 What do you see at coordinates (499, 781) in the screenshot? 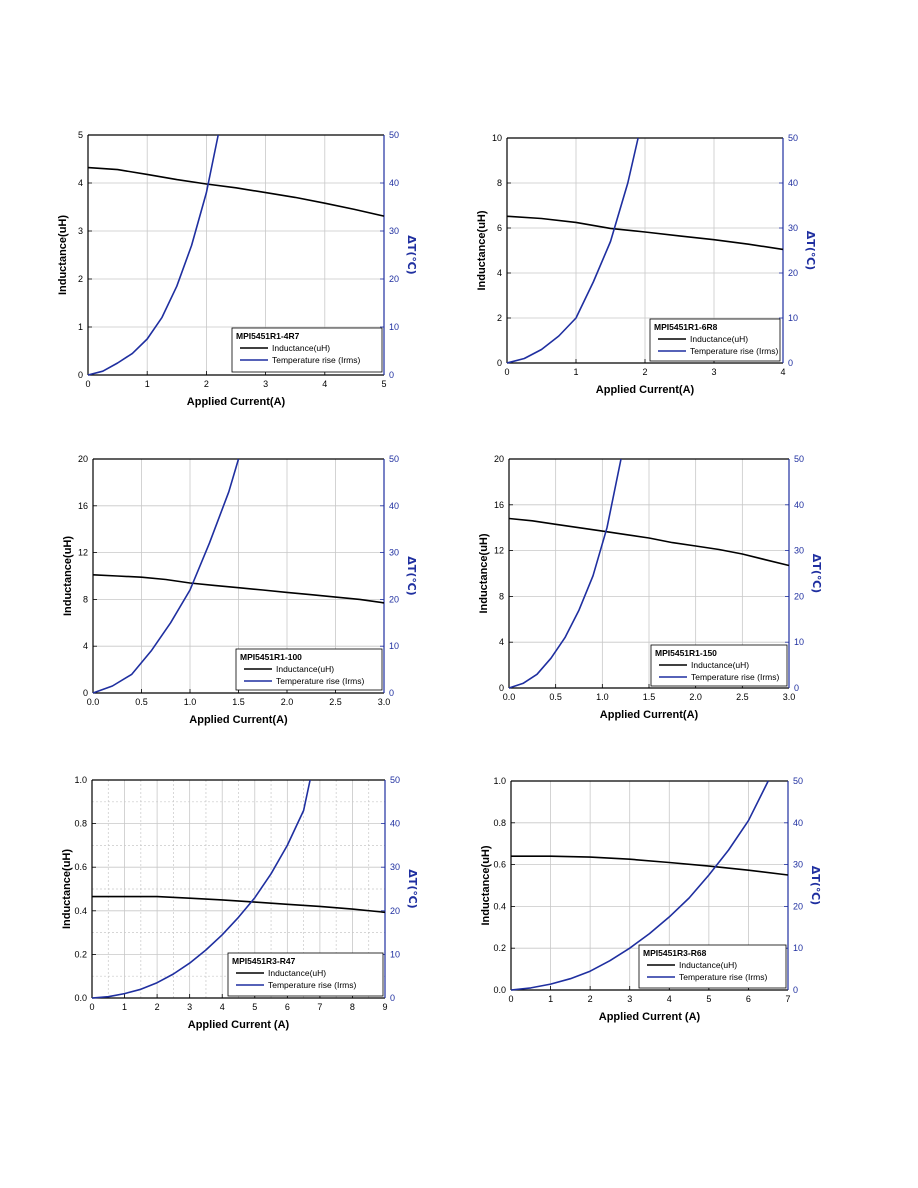
I see `y-tick-label: 1.0` at bounding box center [499, 781].